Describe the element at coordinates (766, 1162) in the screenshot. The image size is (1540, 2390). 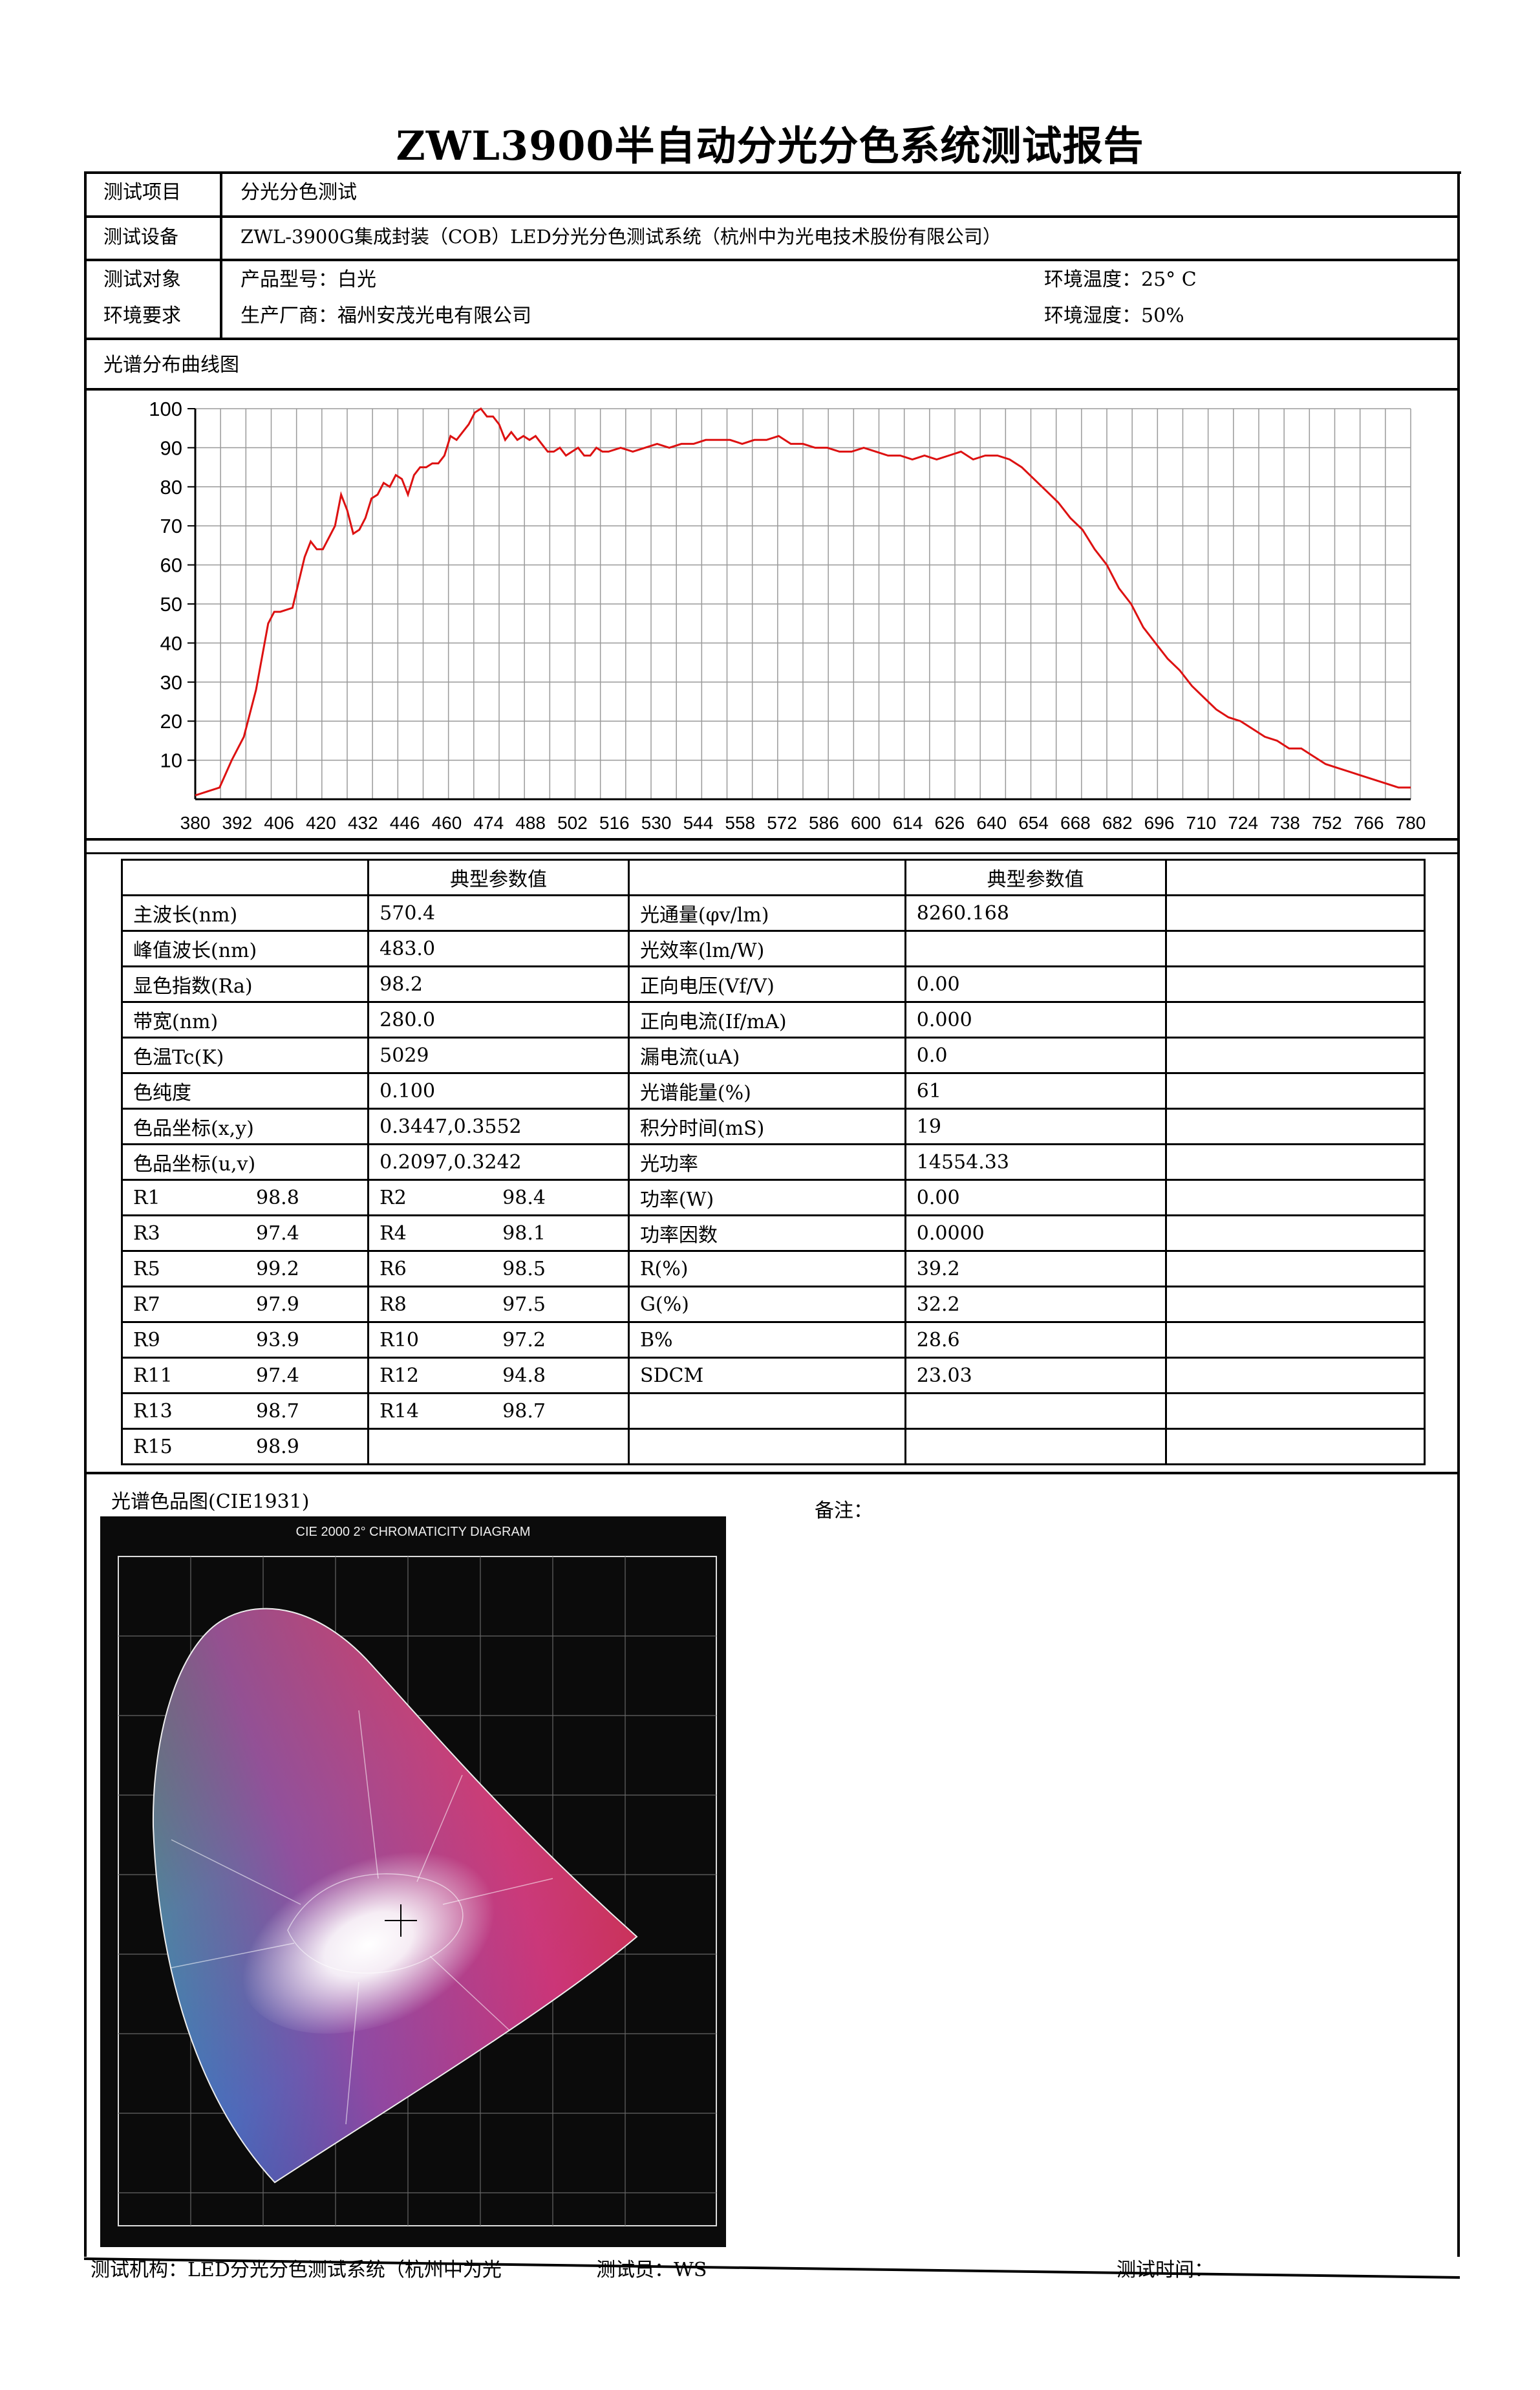
I see `param-name-cell: 光功率` at that location.